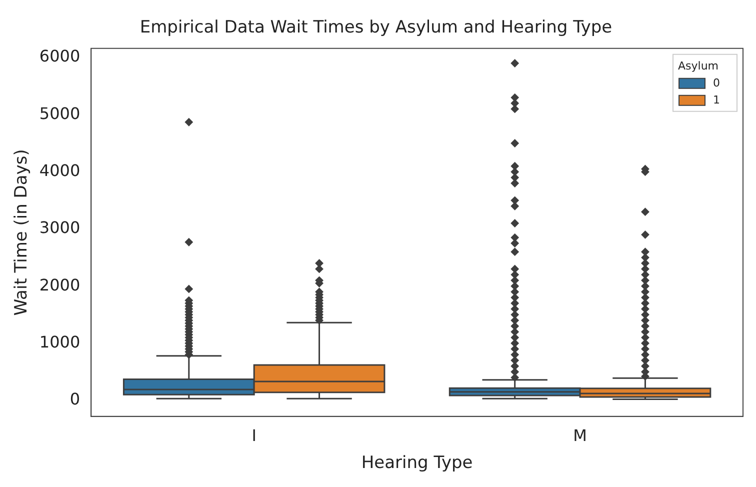  Describe the element at coordinates (698, 65) in the screenshot. I see `legend-title: Asylum` at that location.